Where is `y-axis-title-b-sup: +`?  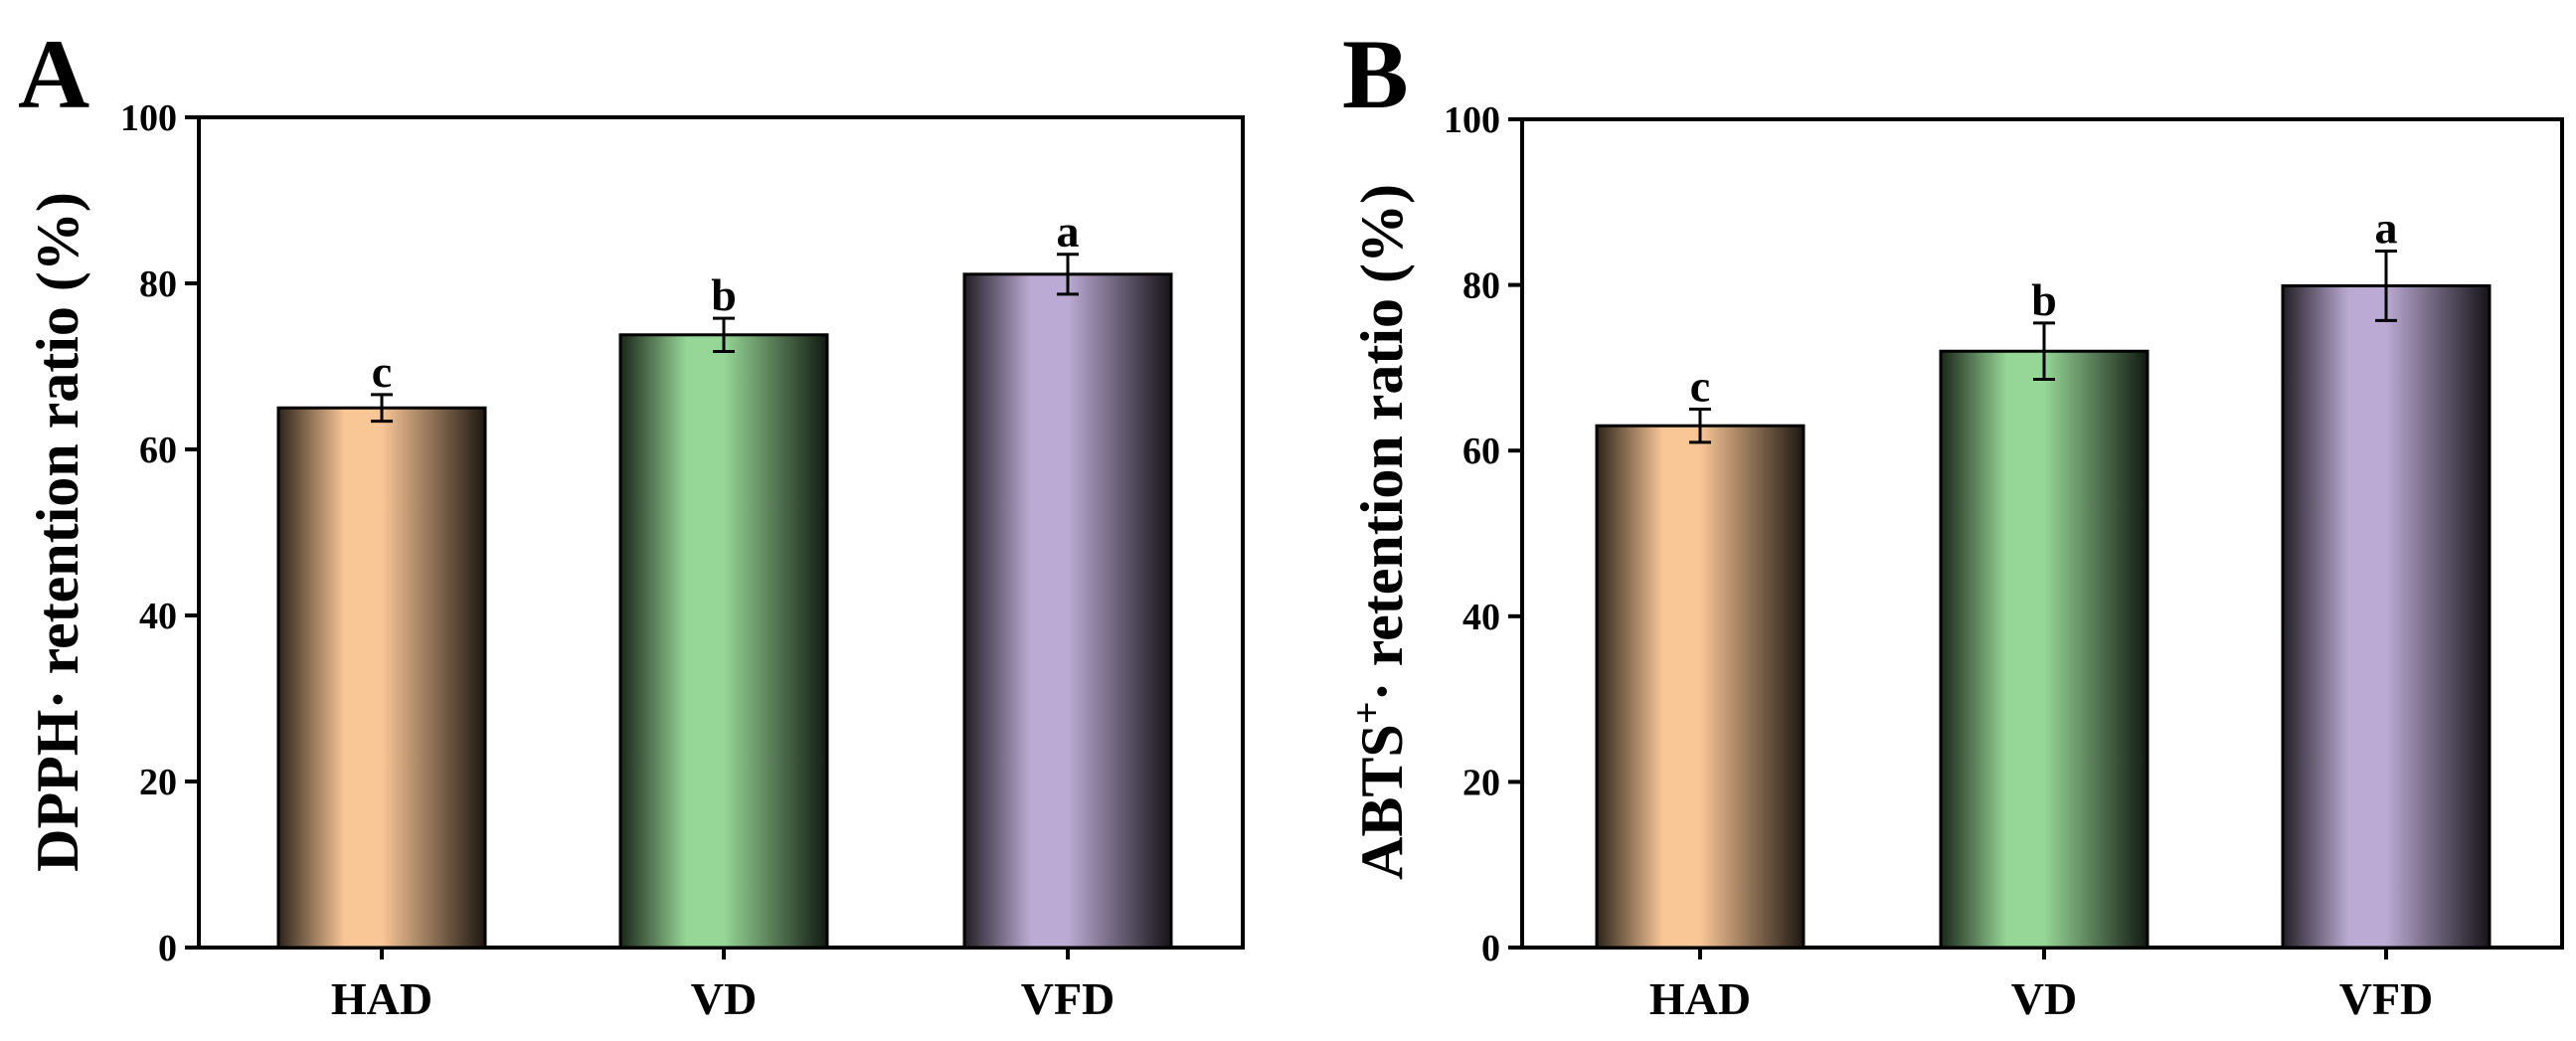
y-axis-title-b-sup: + is located at coordinates (1366, 712).